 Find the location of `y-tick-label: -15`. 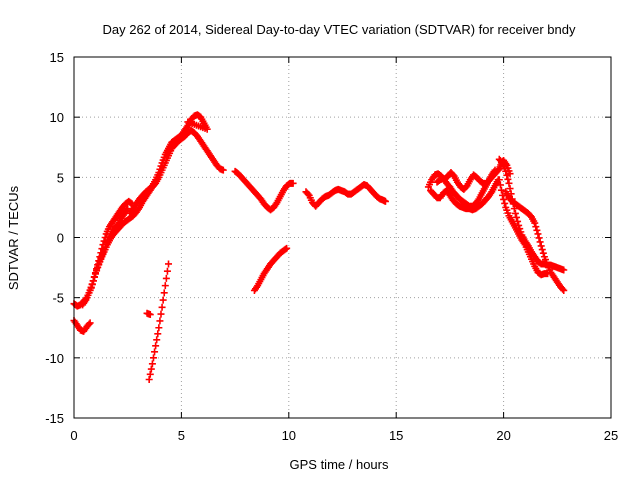

y-tick-label: -15 is located at coordinates (54, 418).